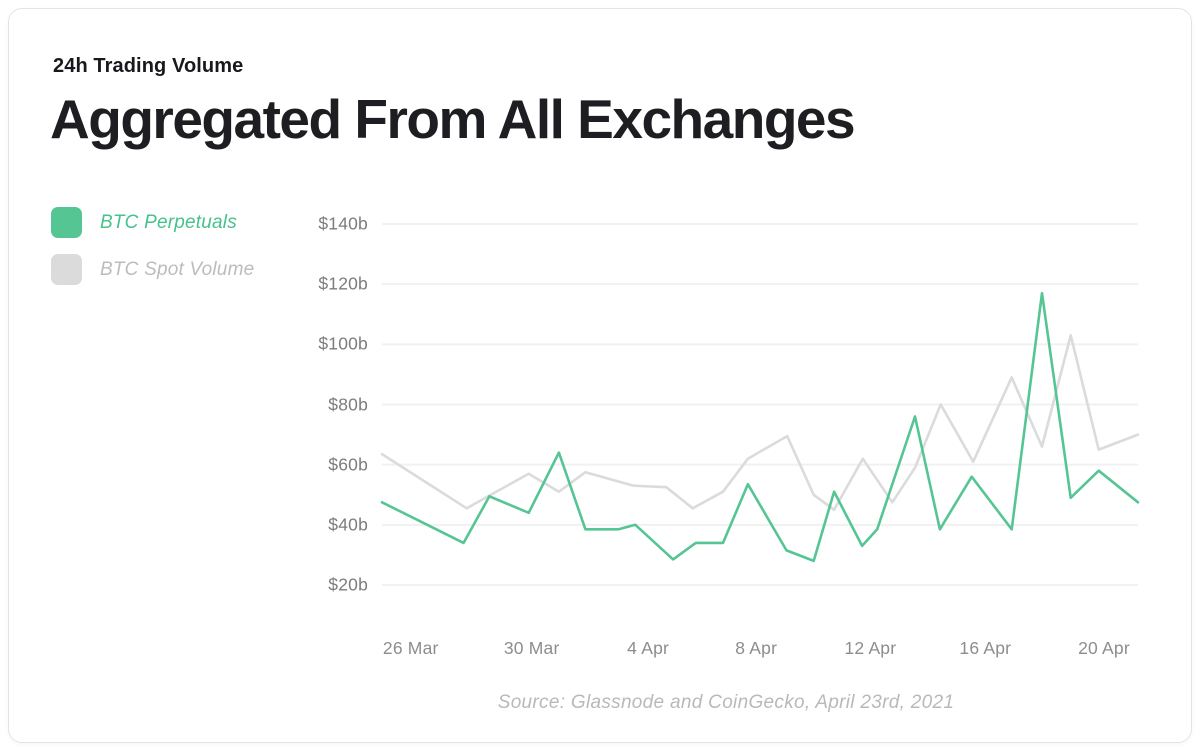 The width and height of the screenshot is (1200, 751). I want to click on legend-item-btc-spot-volume: BTC Spot Volume, so click(152, 269).